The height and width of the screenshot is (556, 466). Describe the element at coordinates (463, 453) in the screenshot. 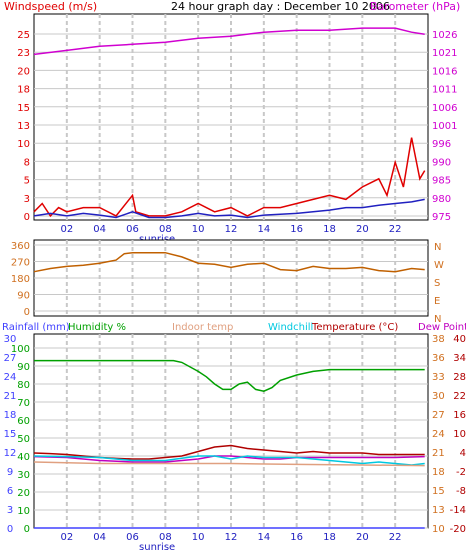

I see `y-tick-label-temperature: 4` at that location.